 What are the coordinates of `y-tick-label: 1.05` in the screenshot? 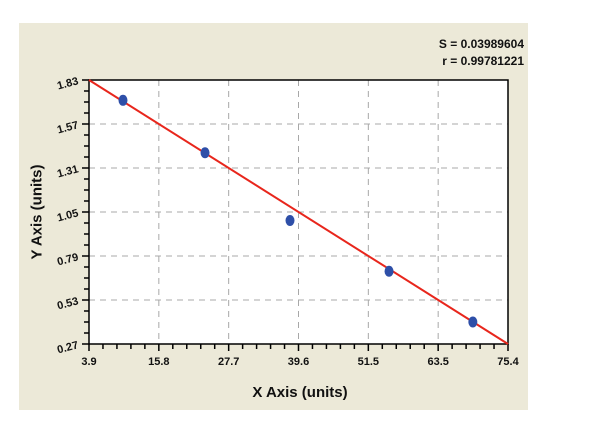 It's located at (68, 215).